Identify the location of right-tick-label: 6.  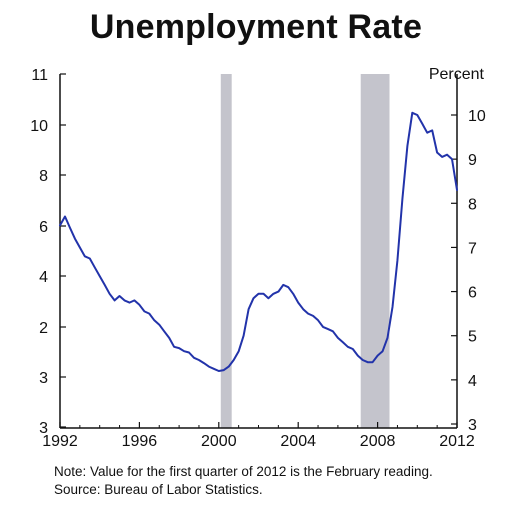
(472, 293).